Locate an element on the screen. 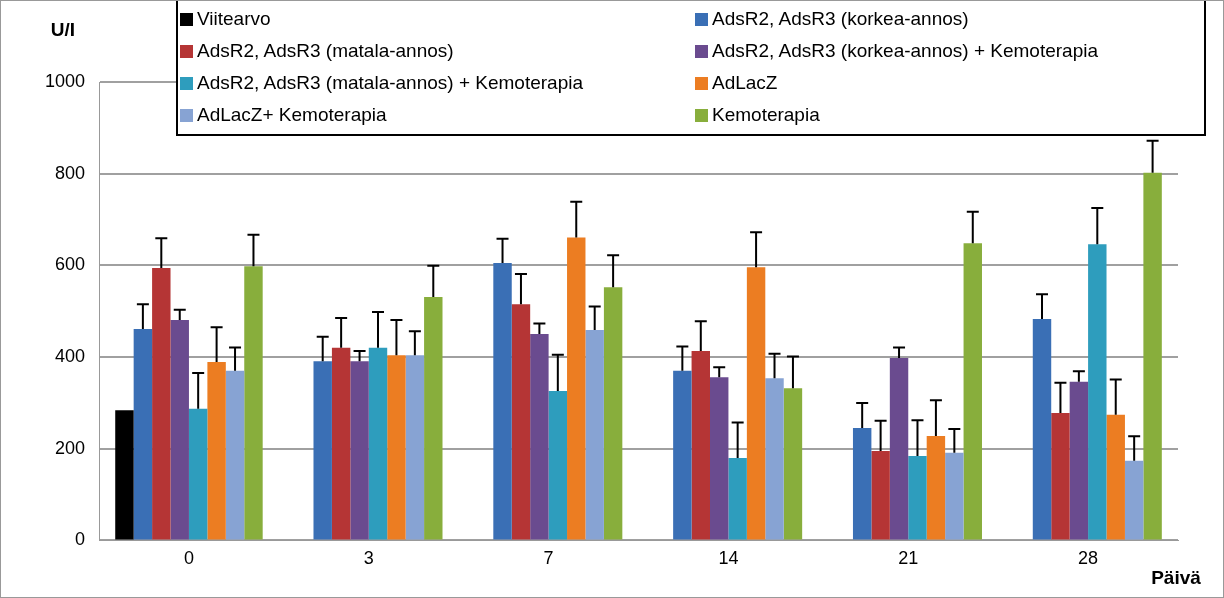 The width and height of the screenshot is (1224, 598). legend-label: AdsR2, AdsR3 (matala-annos) is located at coordinates (325, 51).